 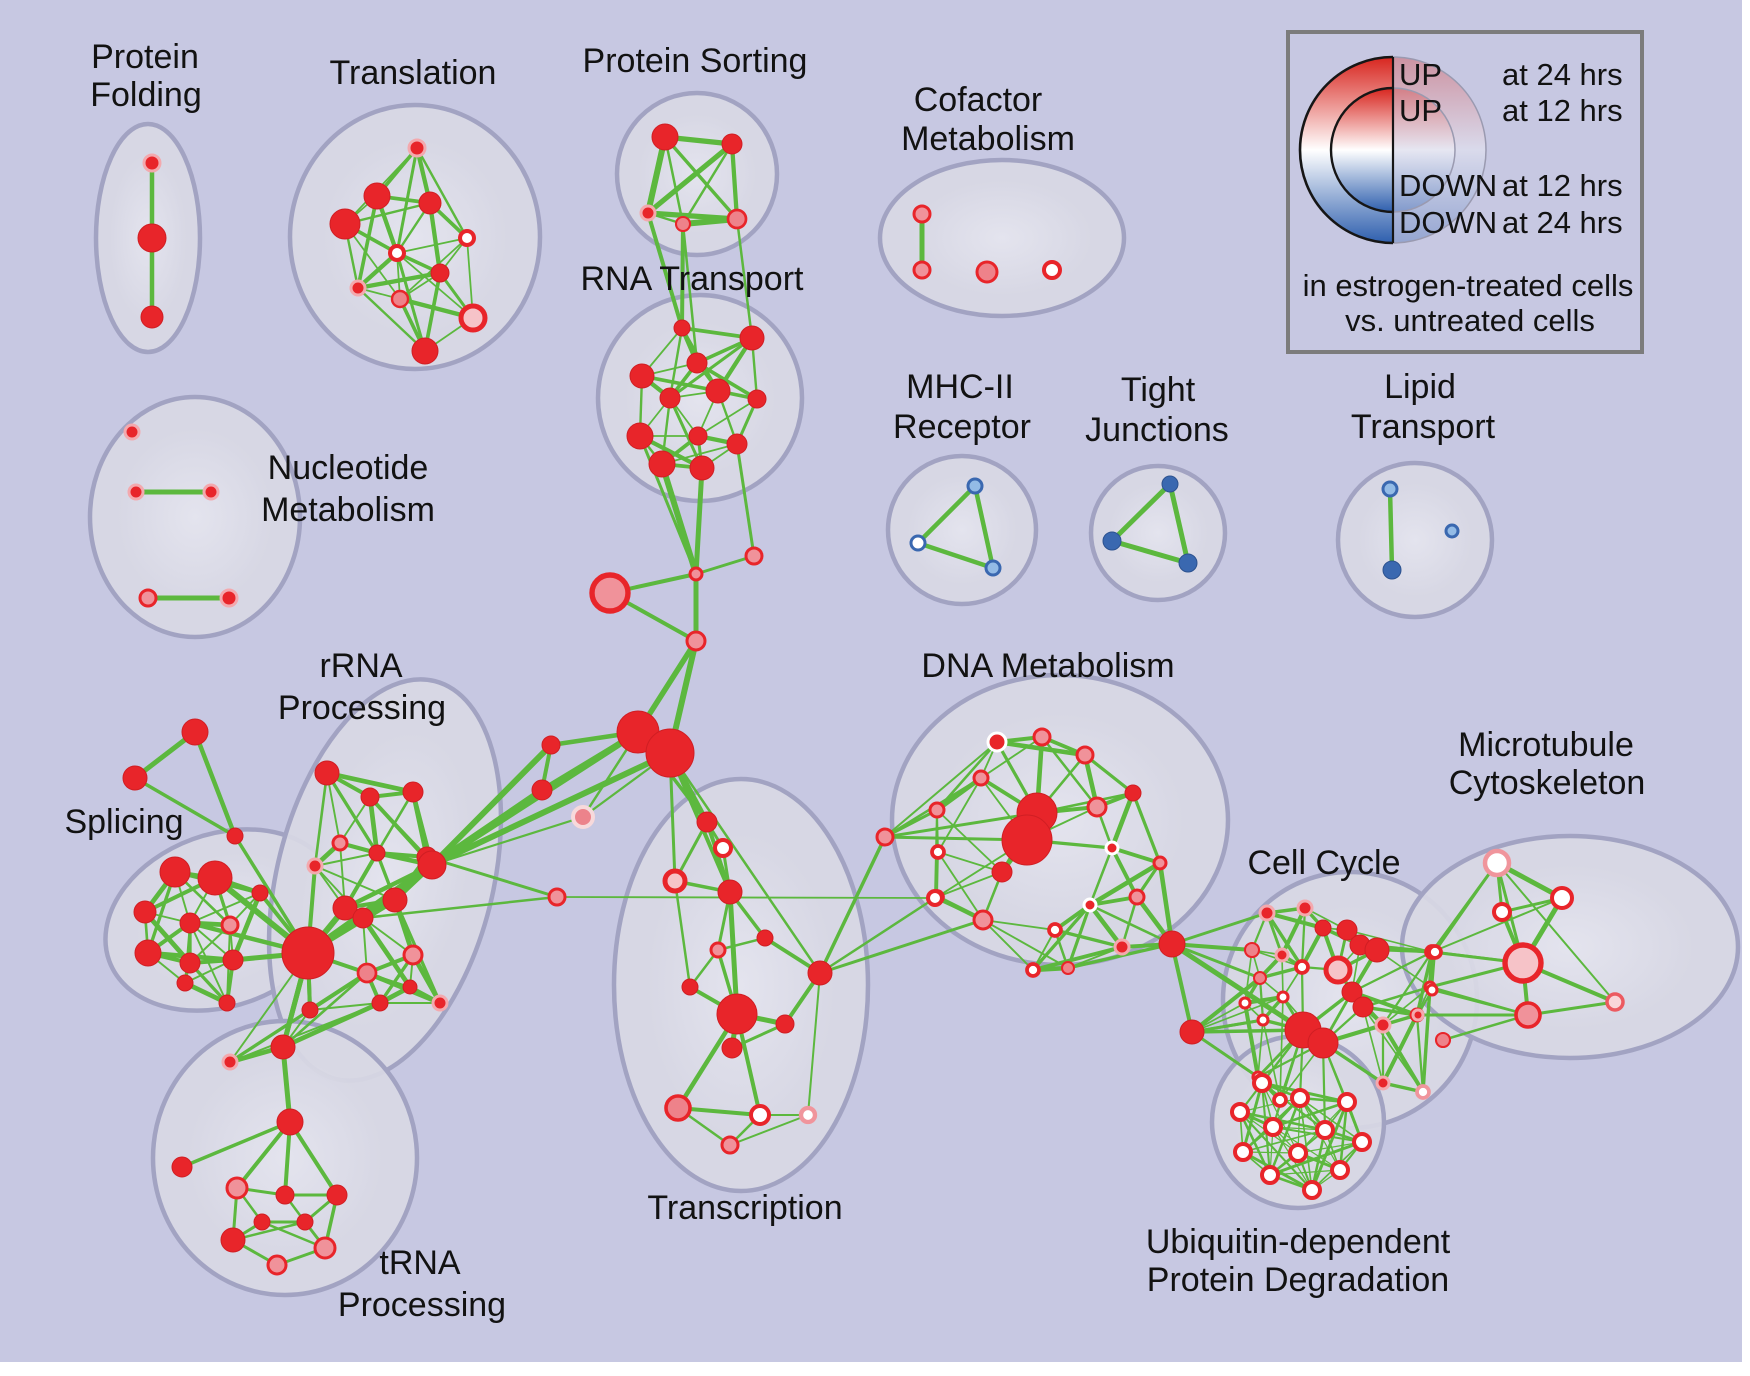 I want to click on cluster-label-cell-cycle: Cell Cycle, so click(x=1323, y=863).